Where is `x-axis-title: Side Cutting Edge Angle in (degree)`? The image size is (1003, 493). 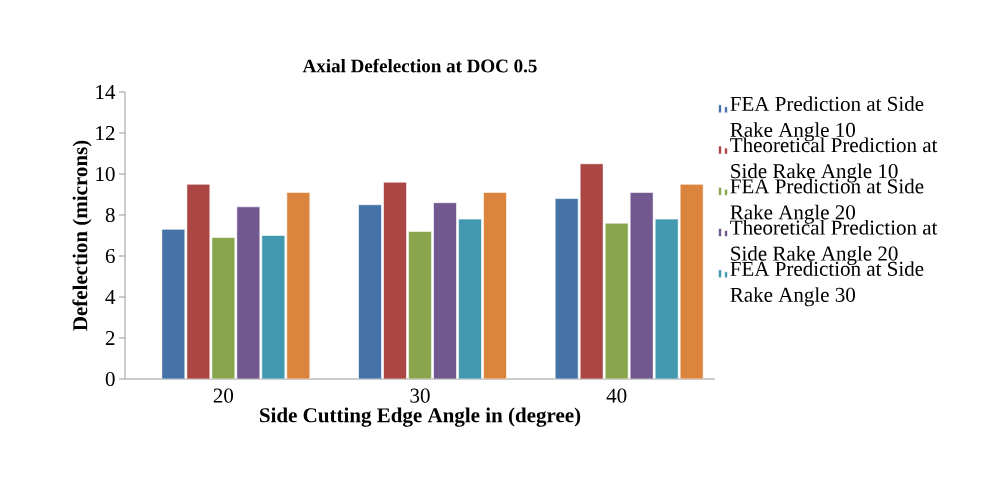 x-axis-title: Side Cutting Edge Angle in (degree) is located at coordinates (420, 417).